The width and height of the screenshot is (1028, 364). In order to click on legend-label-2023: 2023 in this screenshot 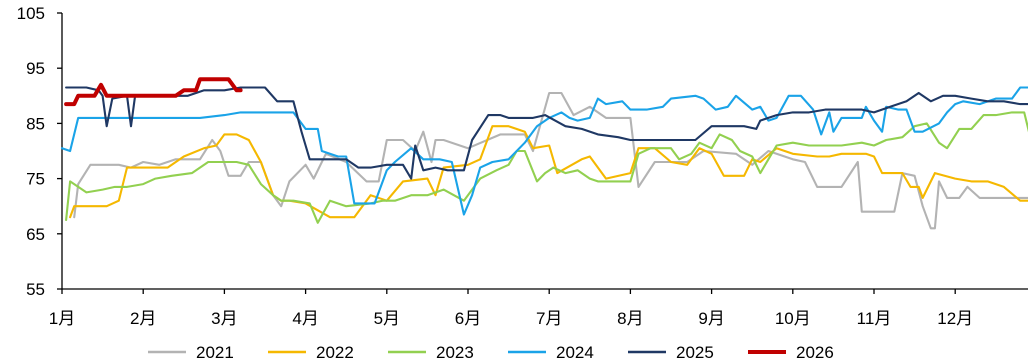, I will do `click(455, 352)`.